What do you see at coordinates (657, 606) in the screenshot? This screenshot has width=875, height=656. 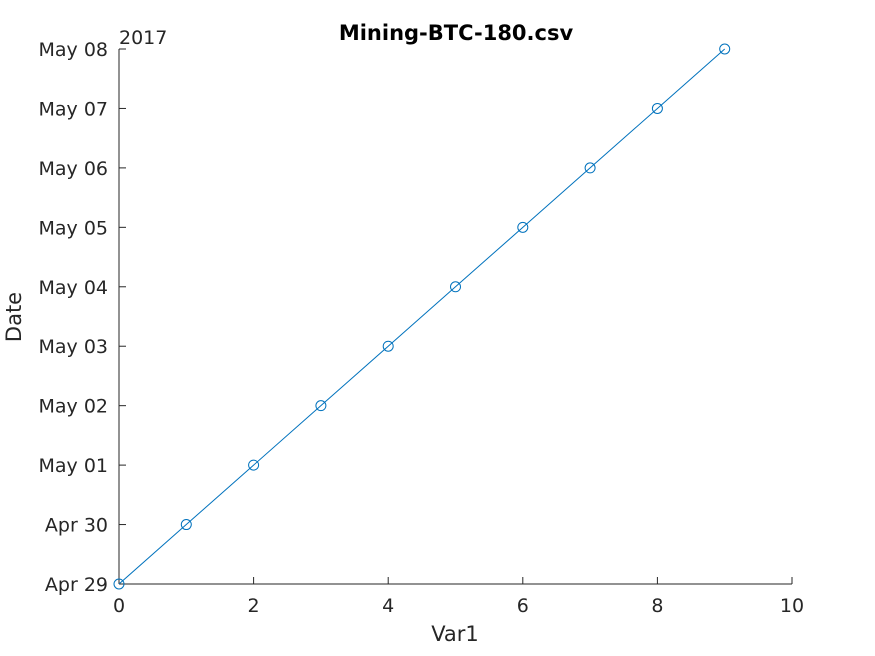 I see `x-tick-label: 8` at bounding box center [657, 606].